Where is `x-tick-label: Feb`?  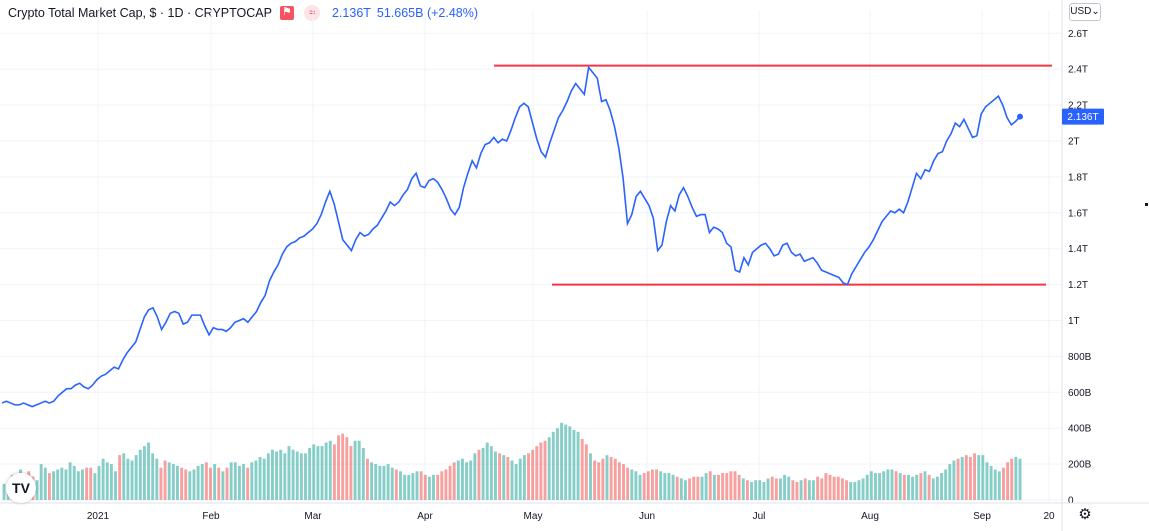
x-tick-label: Feb is located at coordinates (211, 516).